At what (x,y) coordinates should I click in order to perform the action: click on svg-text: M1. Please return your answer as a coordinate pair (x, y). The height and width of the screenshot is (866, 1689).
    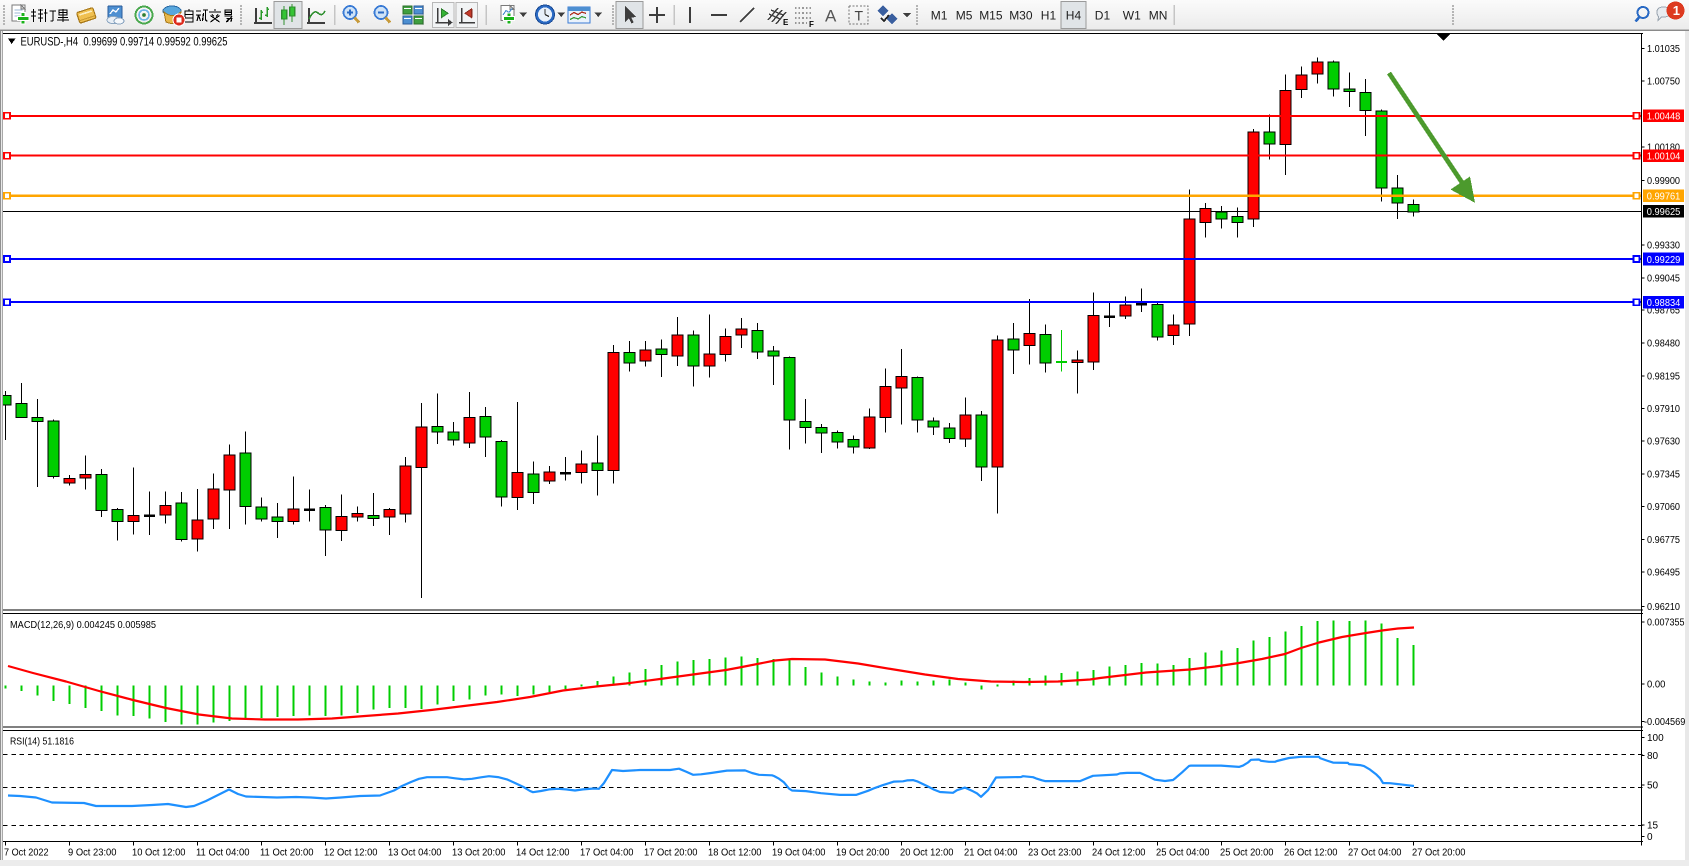
    Looking at the image, I should click on (939, 16).